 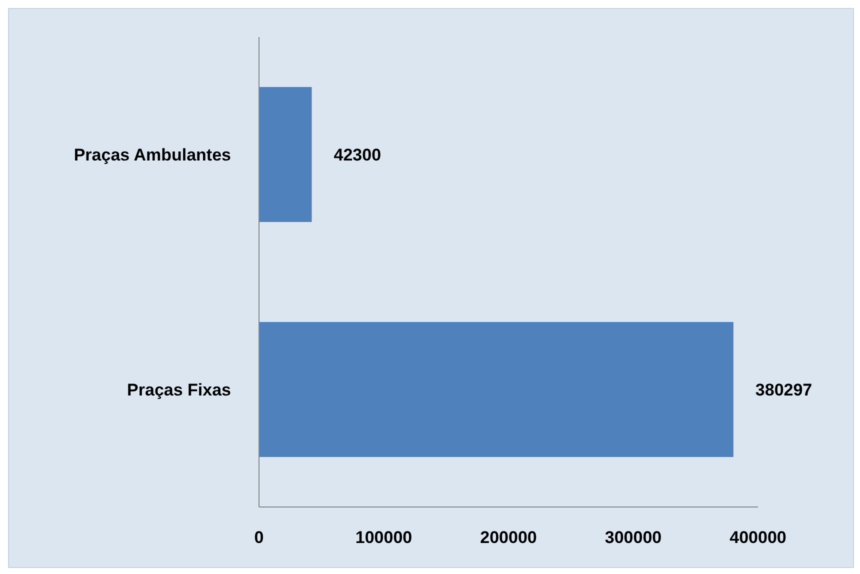 What do you see at coordinates (358, 155) in the screenshot?
I see `data-label: 42300` at bounding box center [358, 155].